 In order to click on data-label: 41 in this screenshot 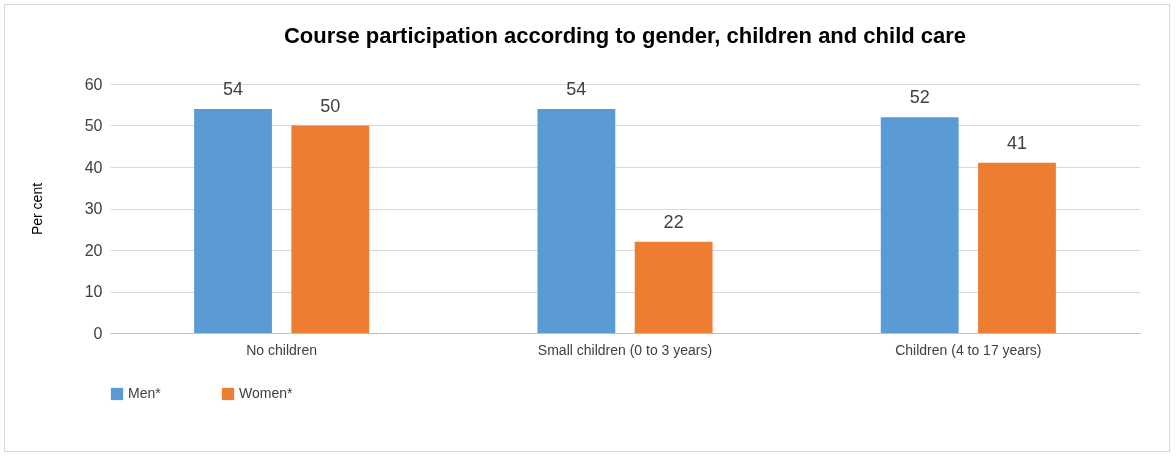, I will do `click(1016, 142)`.